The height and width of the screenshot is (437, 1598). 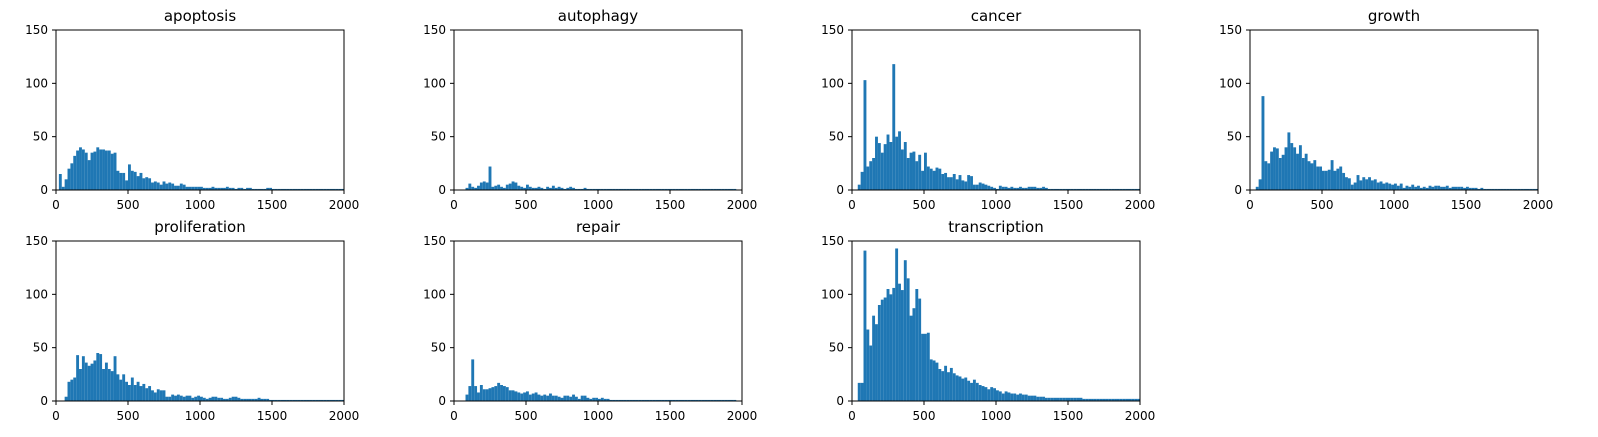 What do you see at coordinates (36, 294) in the screenshot?
I see `y-tick-label: 100` at bounding box center [36, 294].